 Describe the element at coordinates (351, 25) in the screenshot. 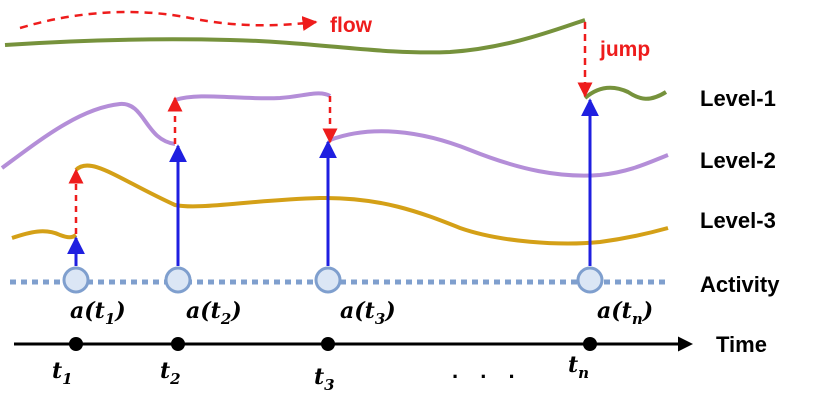

I see `flow-label: flow` at that location.